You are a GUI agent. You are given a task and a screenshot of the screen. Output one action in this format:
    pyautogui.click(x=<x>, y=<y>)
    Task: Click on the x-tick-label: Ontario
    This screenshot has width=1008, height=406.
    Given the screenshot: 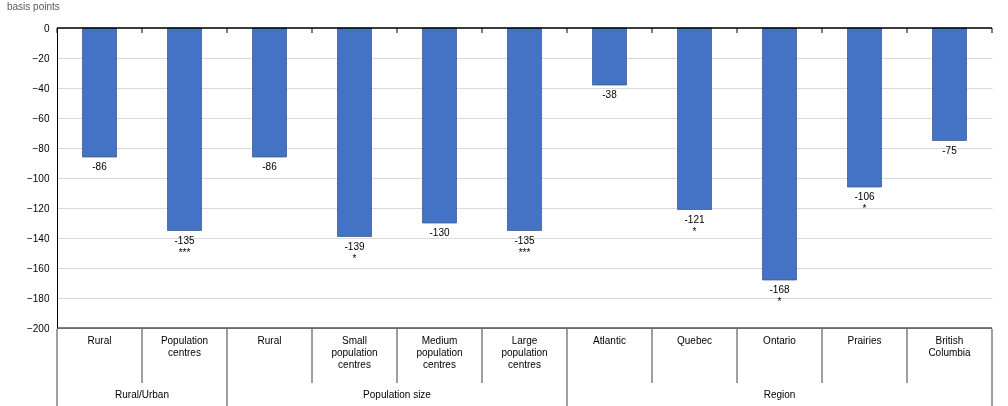 What is the action you would take?
    pyautogui.click(x=780, y=340)
    